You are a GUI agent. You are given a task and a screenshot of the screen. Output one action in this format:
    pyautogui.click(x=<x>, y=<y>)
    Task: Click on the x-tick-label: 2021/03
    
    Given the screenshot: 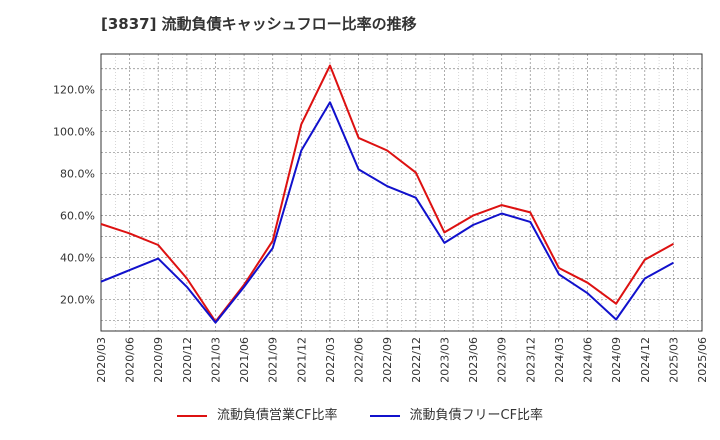 What is the action you would take?
    pyautogui.click(x=215, y=360)
    